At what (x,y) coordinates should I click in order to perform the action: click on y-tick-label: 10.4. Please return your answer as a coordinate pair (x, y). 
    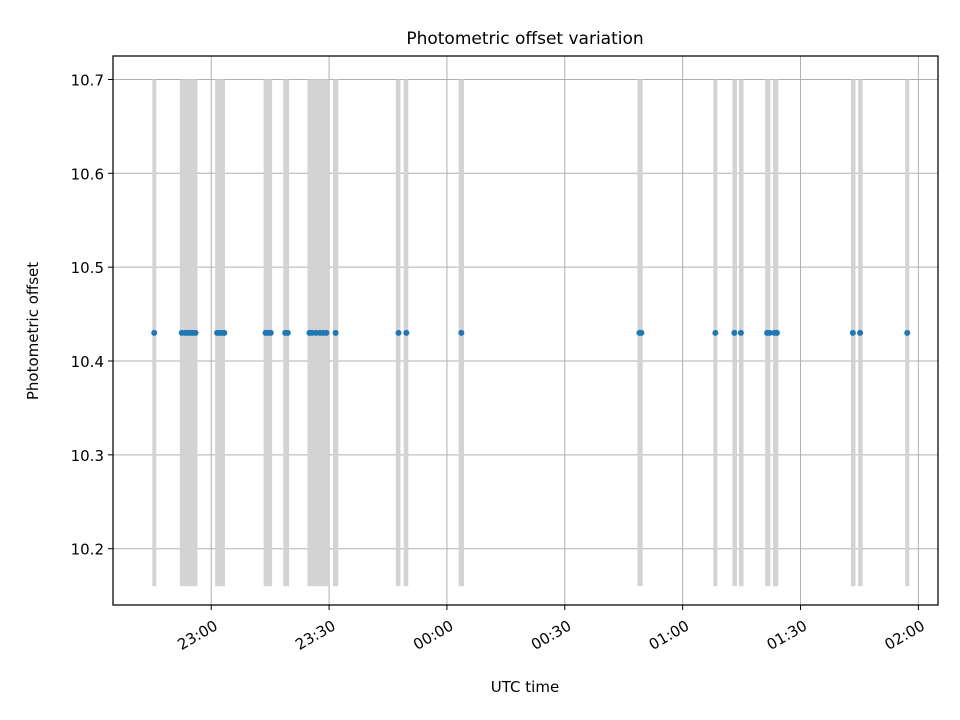
    Looking at the image, I should click on (87, 362).